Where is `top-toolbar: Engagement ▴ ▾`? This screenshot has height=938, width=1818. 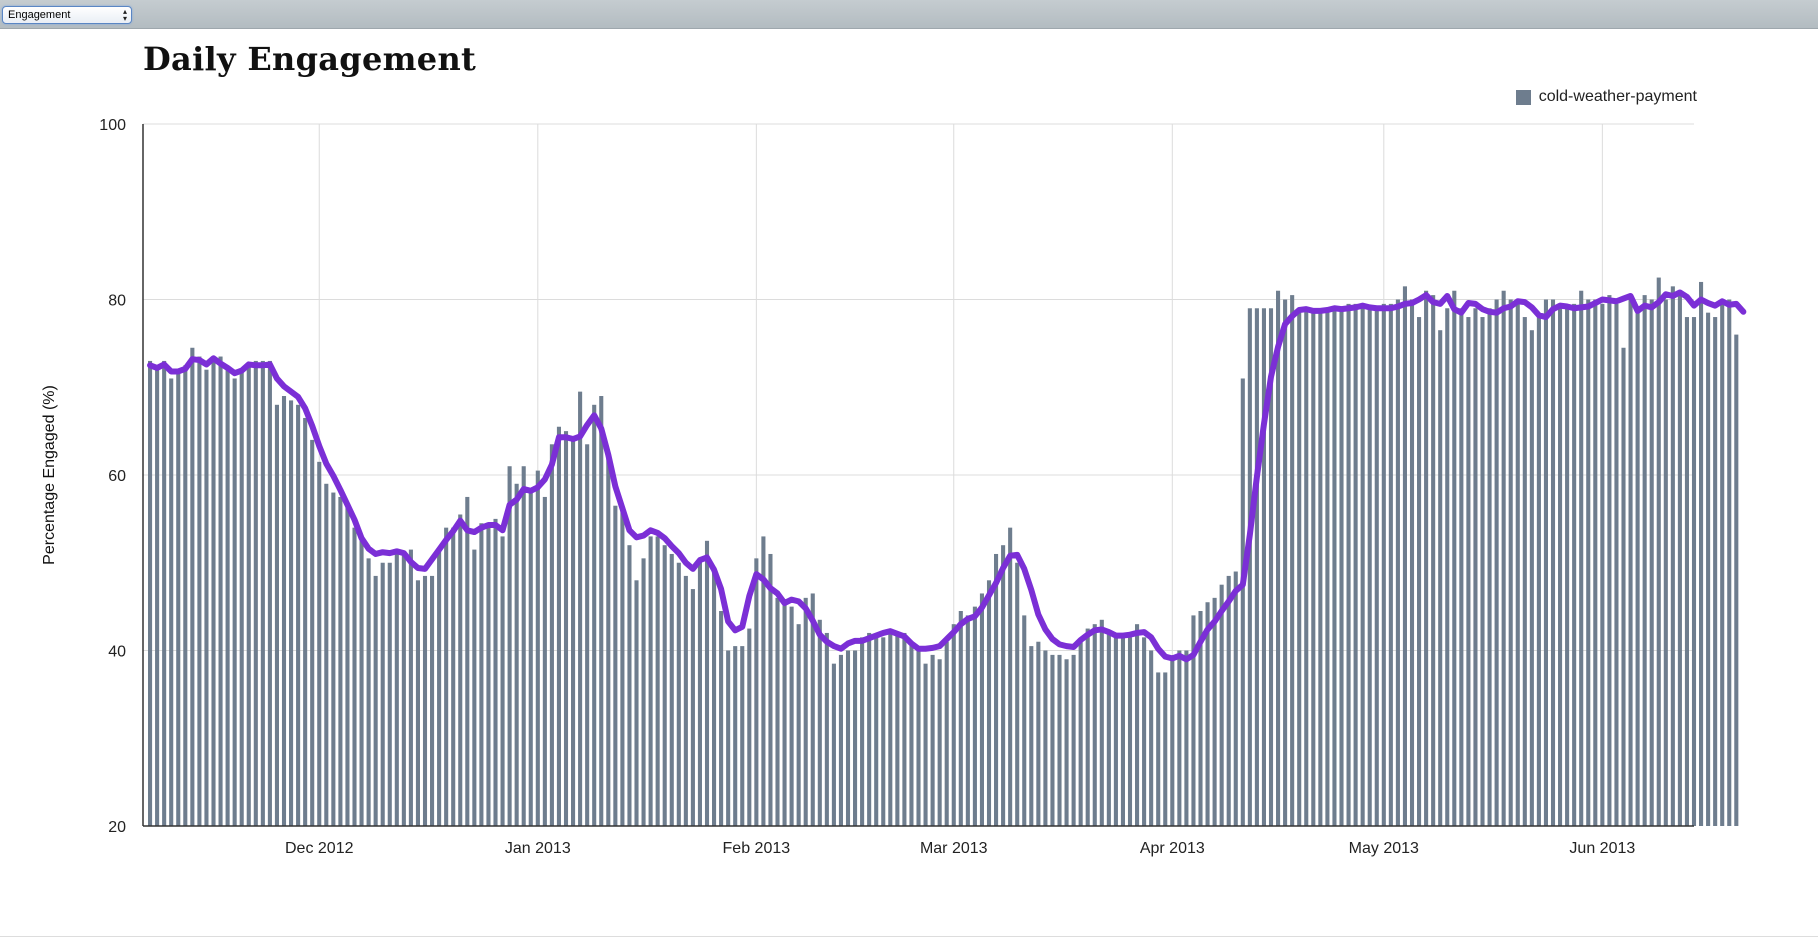
top-toolbar: Engagement ▴ ▾ is located at coordinates (909, 14).